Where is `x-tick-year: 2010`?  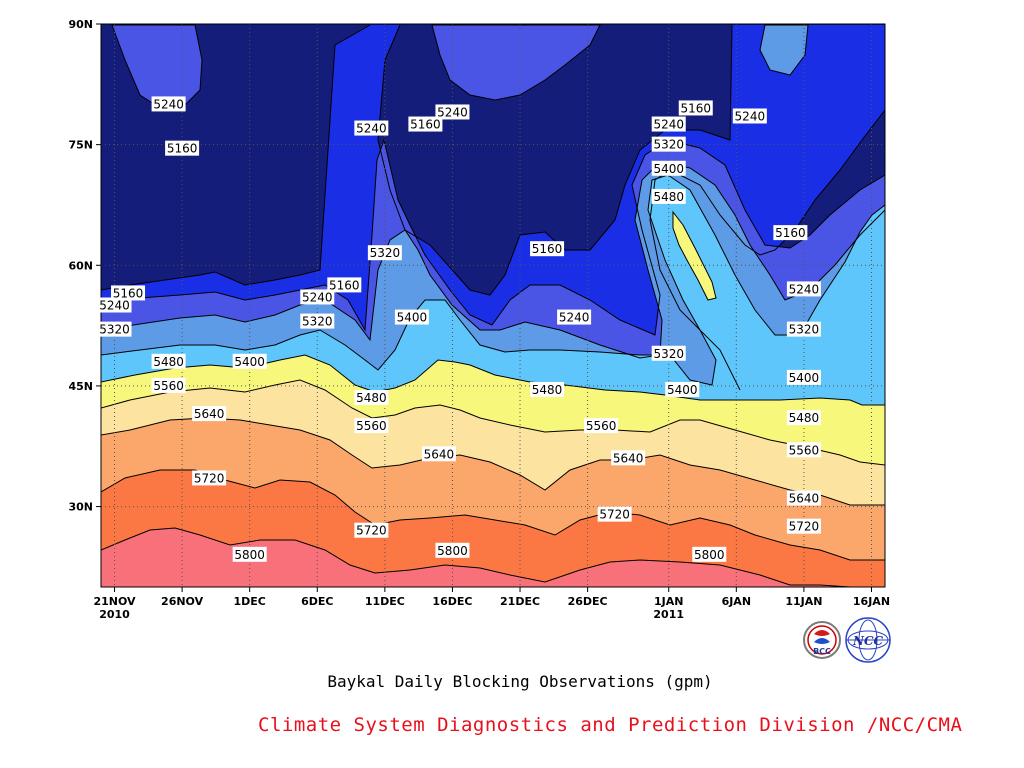
x-tick-year: 2010 is located at coordinates (114, 614).